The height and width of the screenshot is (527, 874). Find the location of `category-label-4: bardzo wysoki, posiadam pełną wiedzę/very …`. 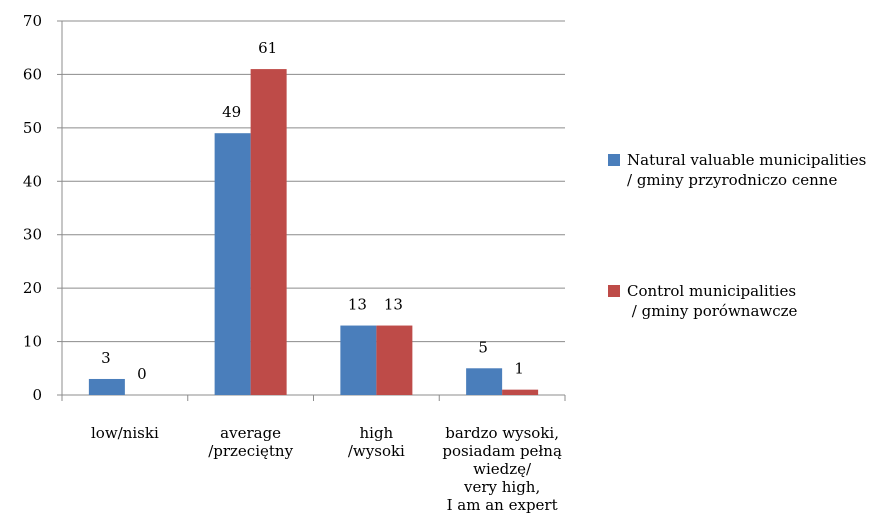

category-label-4: bardzo wysoki, posiadam pełną wiedzę/very … is located at coordinates (502, 469).